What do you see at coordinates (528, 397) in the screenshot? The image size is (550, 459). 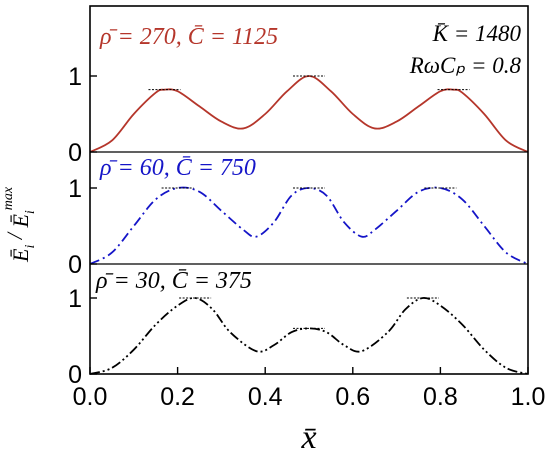 I see `xtick-label-1.0: 1.0` at bounding box center [528, 397].